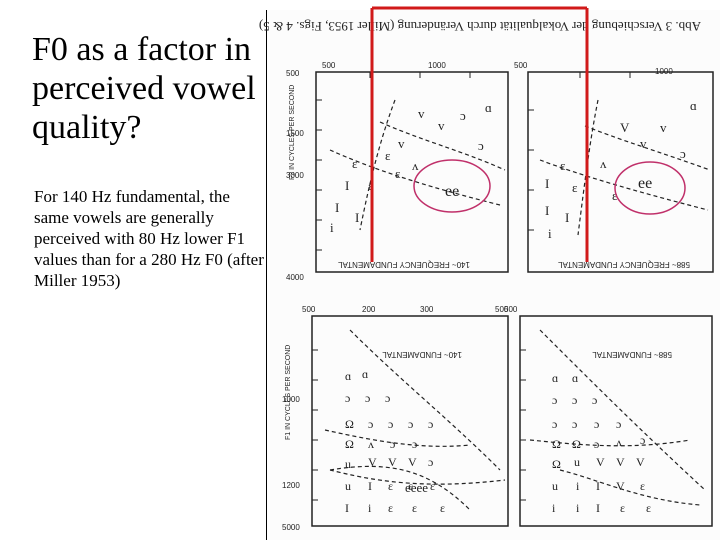  Describe the element at coordinates (427, 309) in the screenshot. I see `tick-label: 300` at that location.